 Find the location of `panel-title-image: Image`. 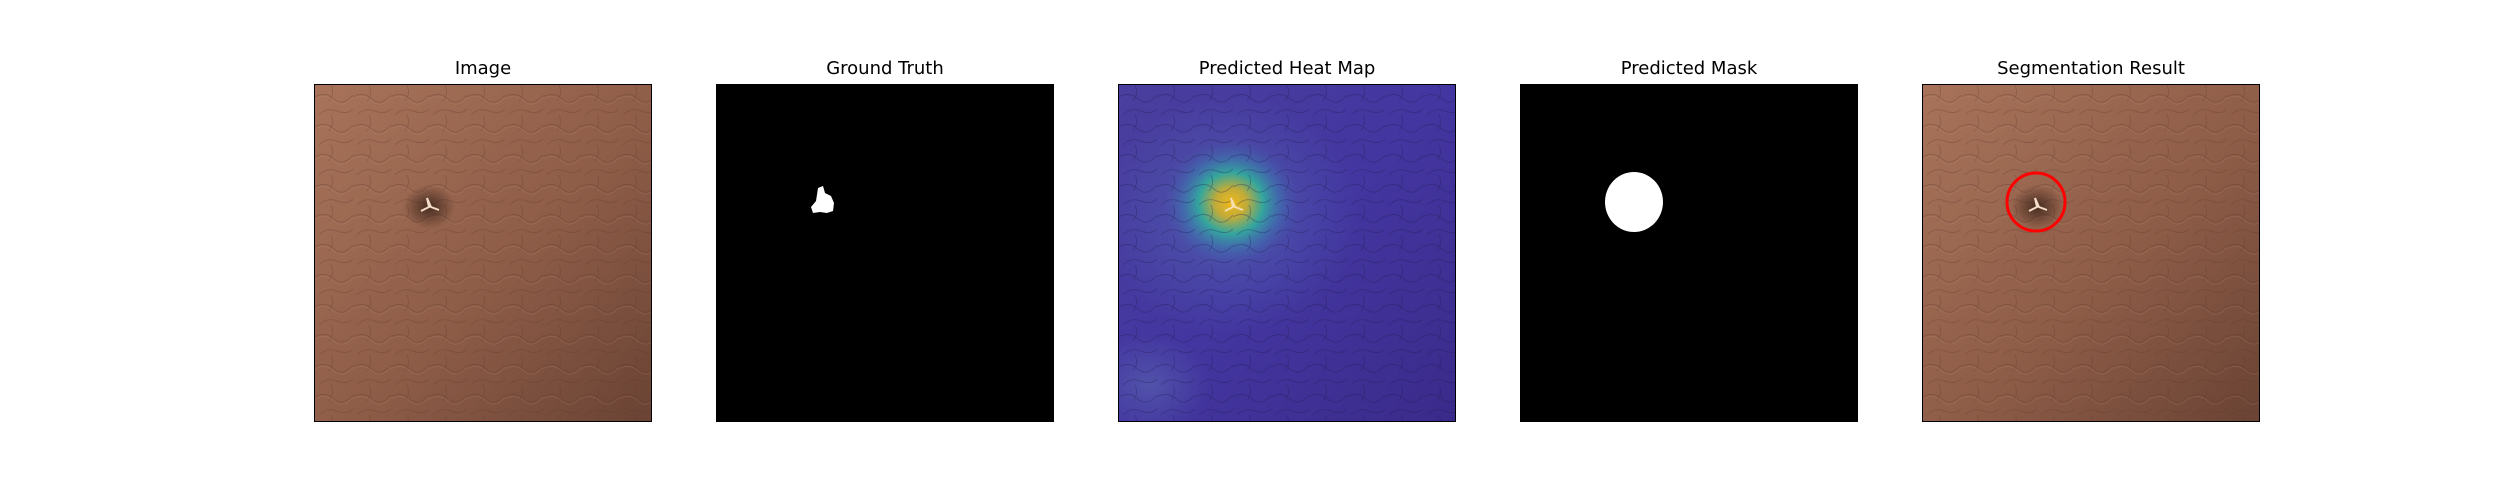

panel-title-image: Image is located at coordinates (483, 68).